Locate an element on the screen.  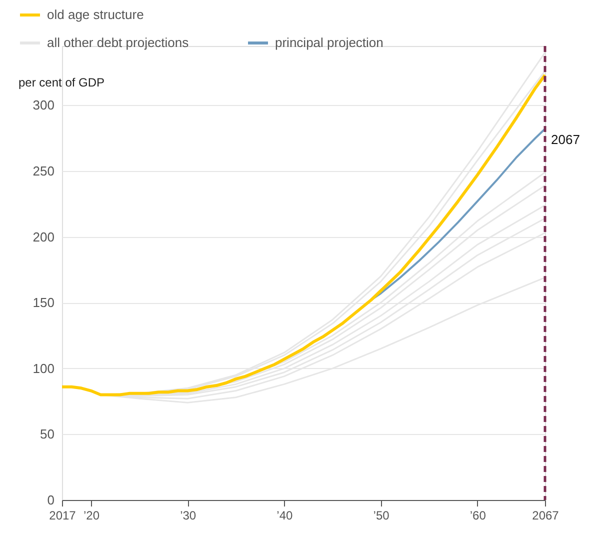
legend-label: principal projection is located at coordinates (329, 42).